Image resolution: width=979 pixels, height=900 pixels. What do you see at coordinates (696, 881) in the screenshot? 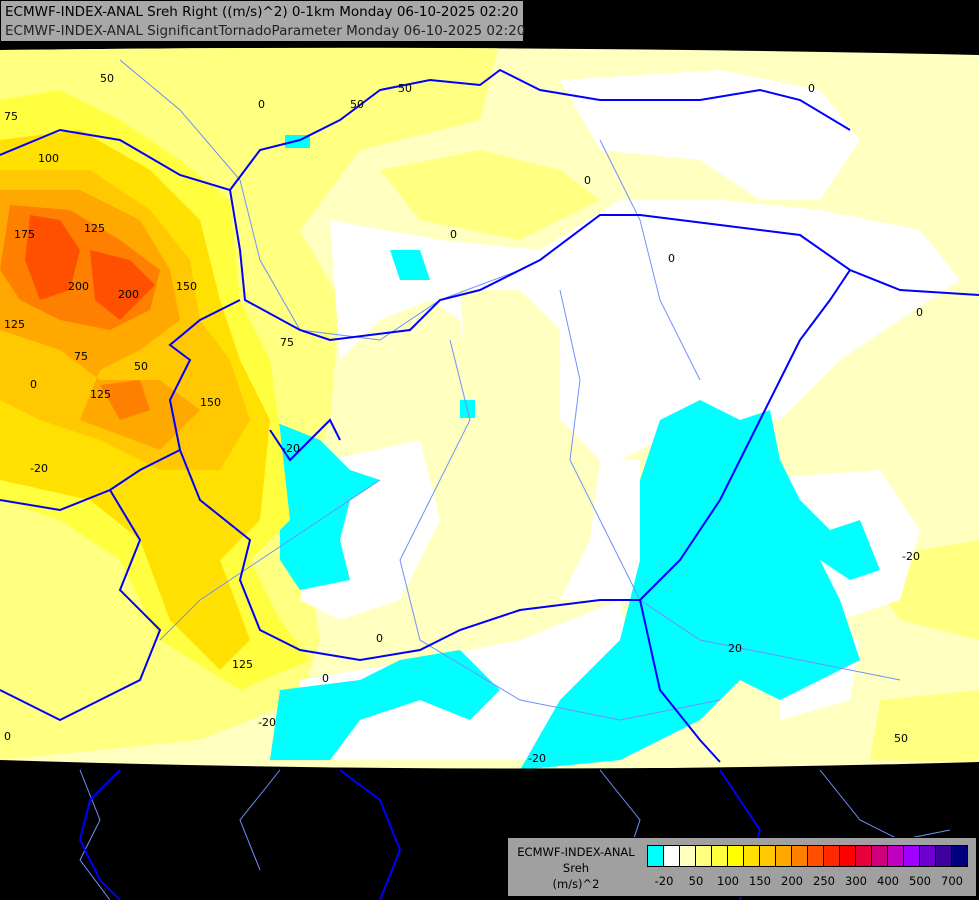
I see `legend-tick-label: 50` at bounding box center [696, 881].